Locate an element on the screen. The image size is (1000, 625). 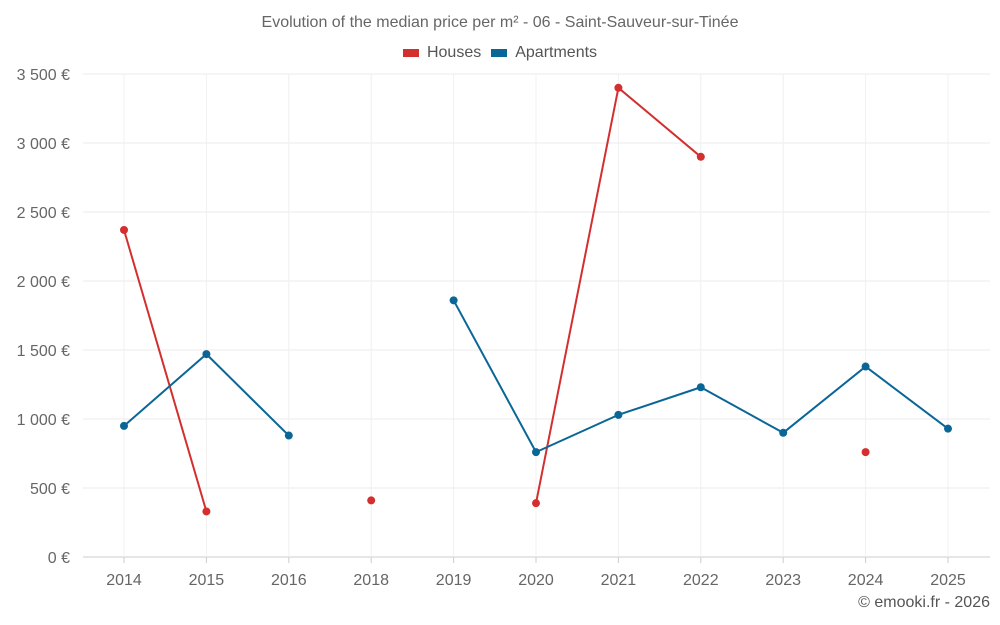
x-tick-label: 2015 is located at coordinates (207, 580).